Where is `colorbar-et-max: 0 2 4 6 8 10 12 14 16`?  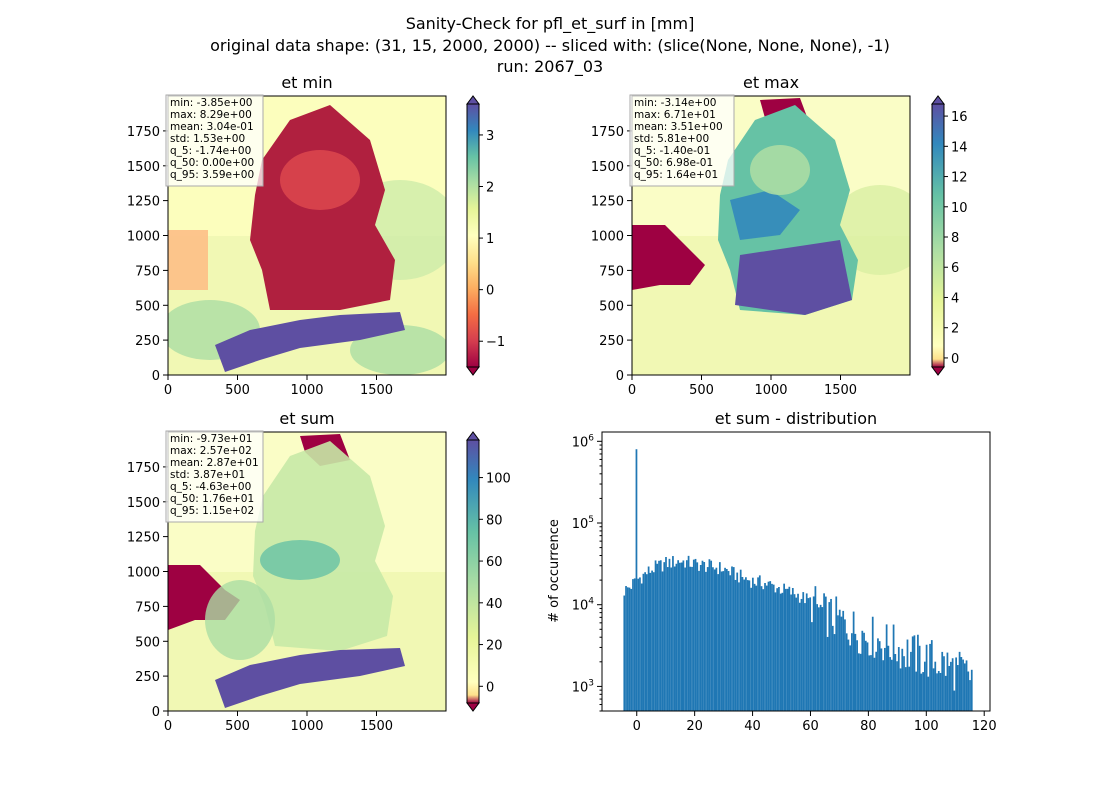 colorbar-et-max: 0 2 4 6 8 10 12 14 16 is located at coordinates (949, 235).